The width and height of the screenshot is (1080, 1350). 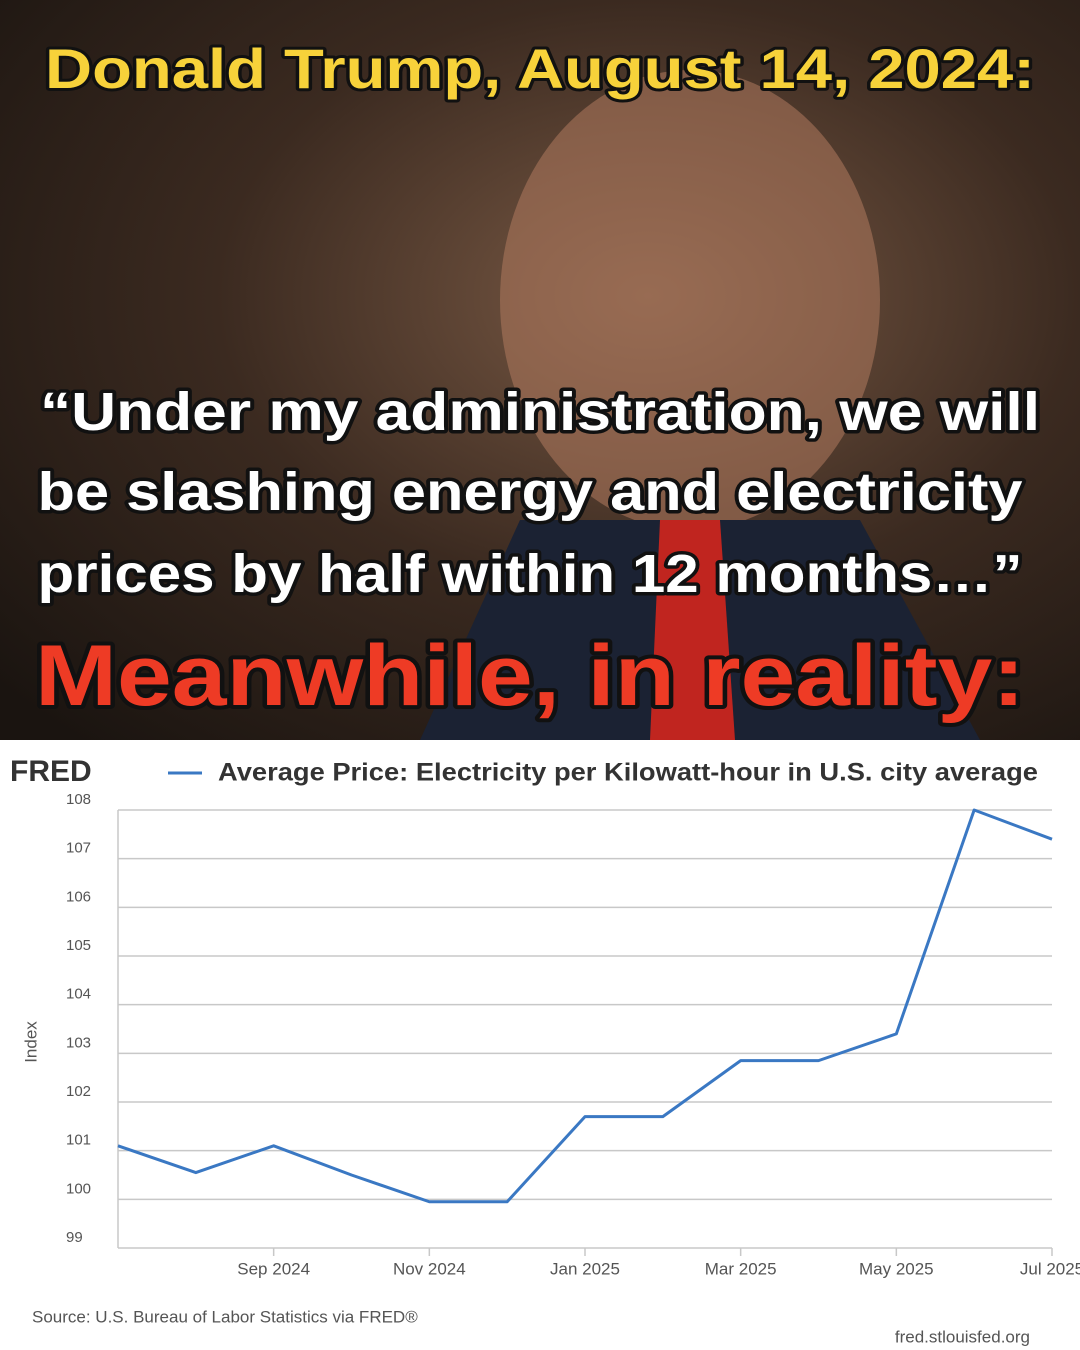 I want to click on x-tick-label: Sep 2024, so click(x=273, y=1268).